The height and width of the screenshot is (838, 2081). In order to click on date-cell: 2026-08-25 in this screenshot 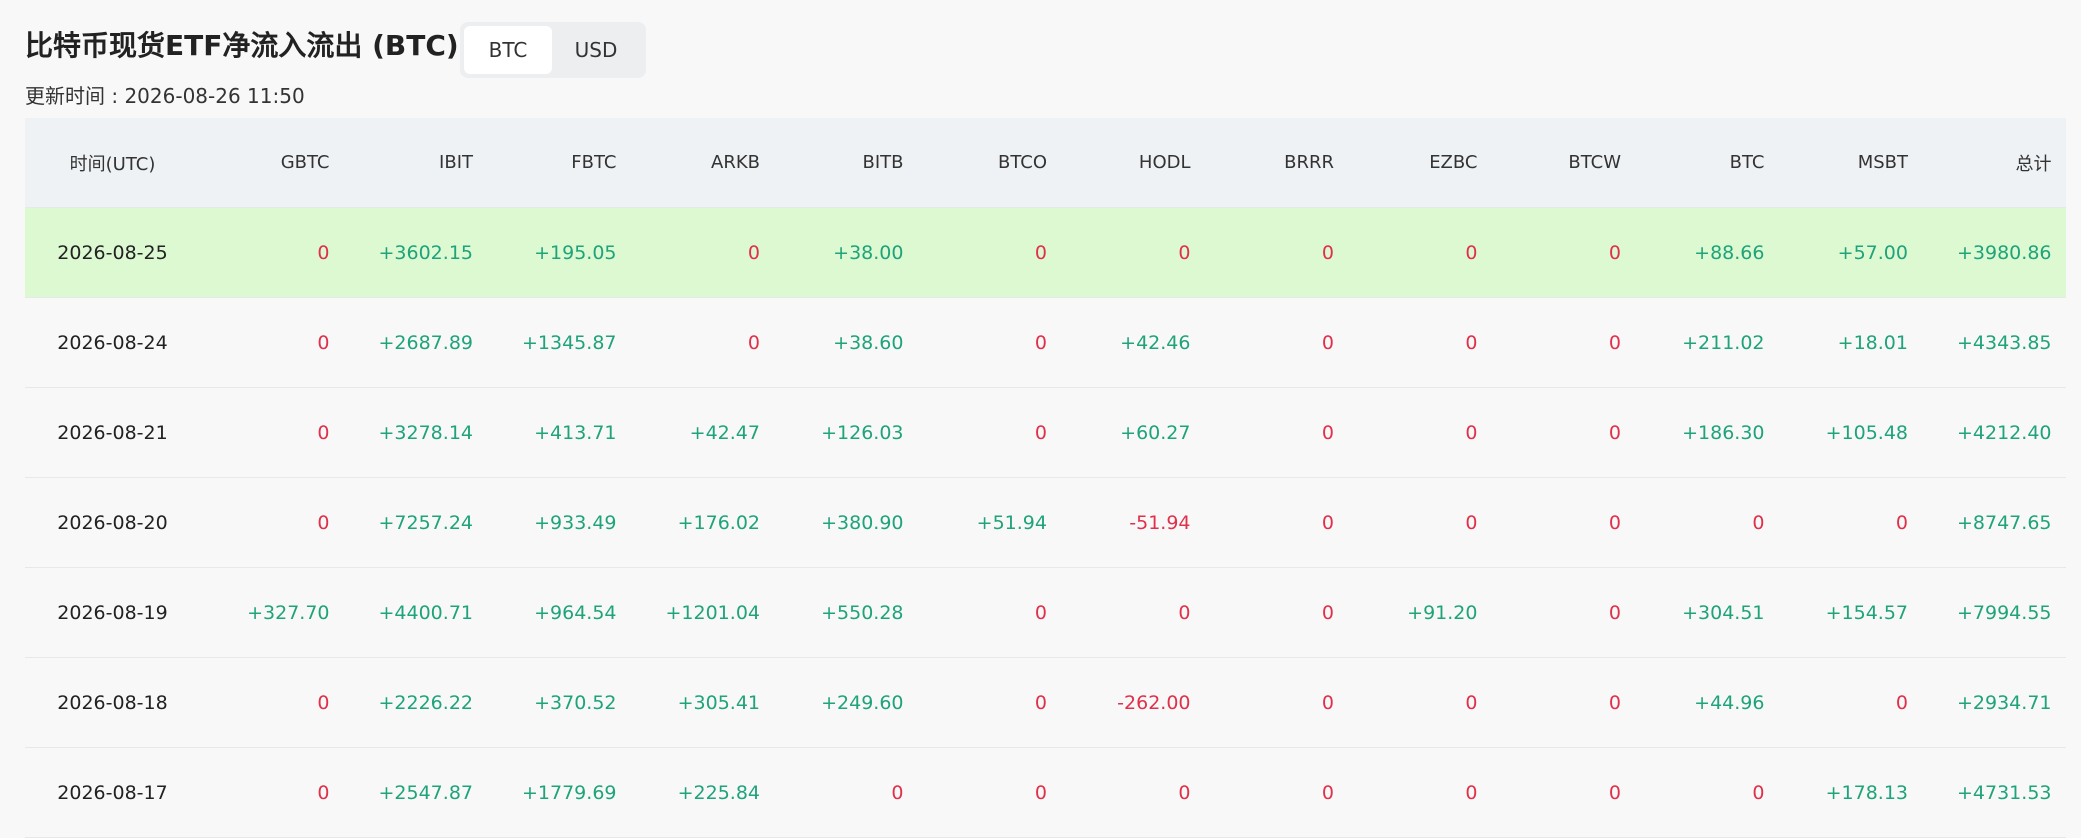, I will do `click(112, 252)`.